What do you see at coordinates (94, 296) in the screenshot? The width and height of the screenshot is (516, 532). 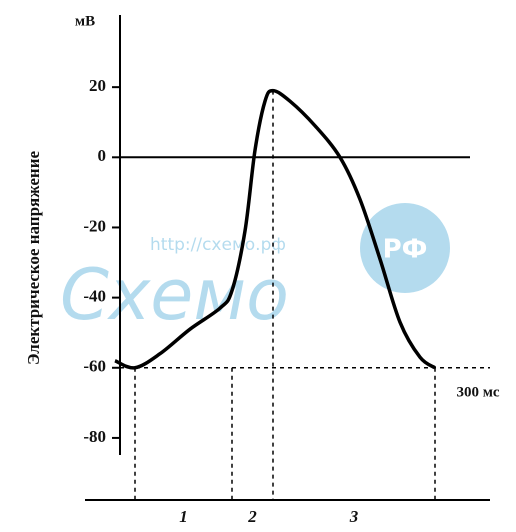 I see `y-tick-label: -40` at bounding box center [94, 296].